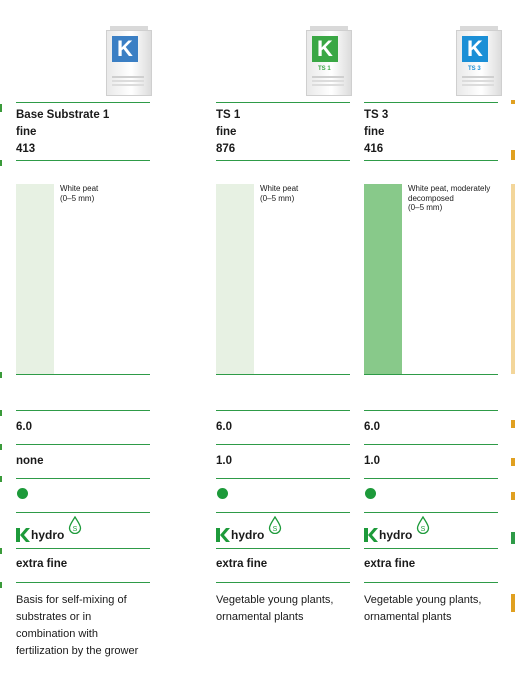  Describe the element at coordinates (30, 461) in the screenshot. I see `fertilizer-value: none` at that location.